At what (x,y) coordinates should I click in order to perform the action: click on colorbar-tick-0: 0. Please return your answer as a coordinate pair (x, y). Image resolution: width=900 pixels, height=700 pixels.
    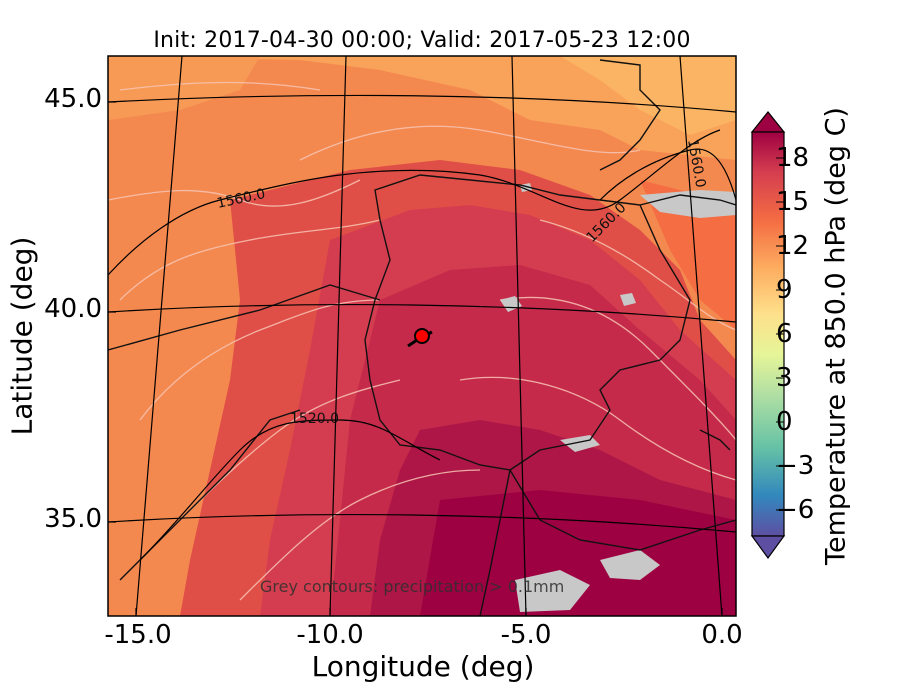
    Looking at the image, I should click on (784, 422).